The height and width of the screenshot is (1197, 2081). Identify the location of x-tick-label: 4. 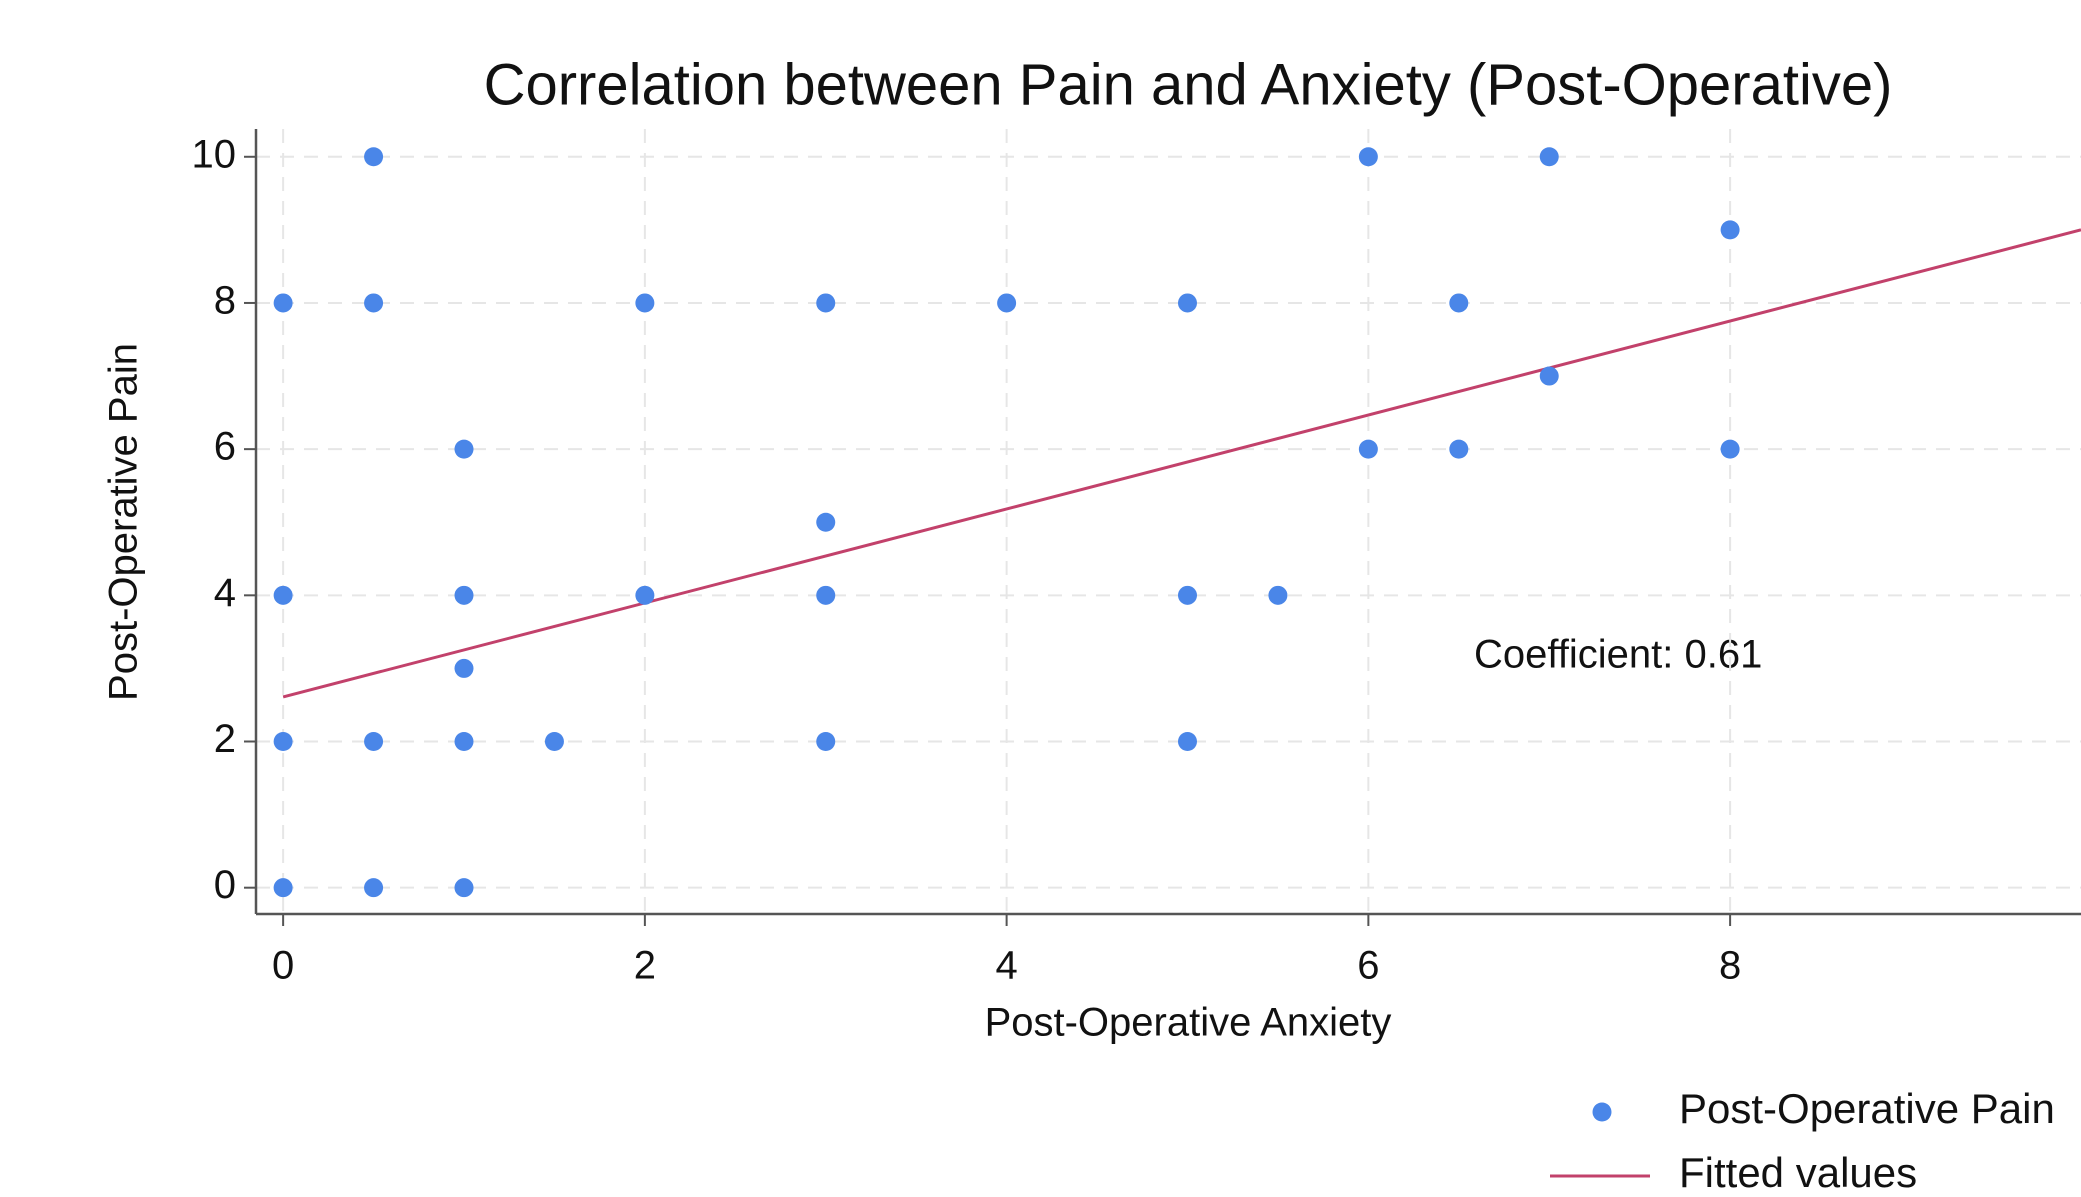
(1006, 966).